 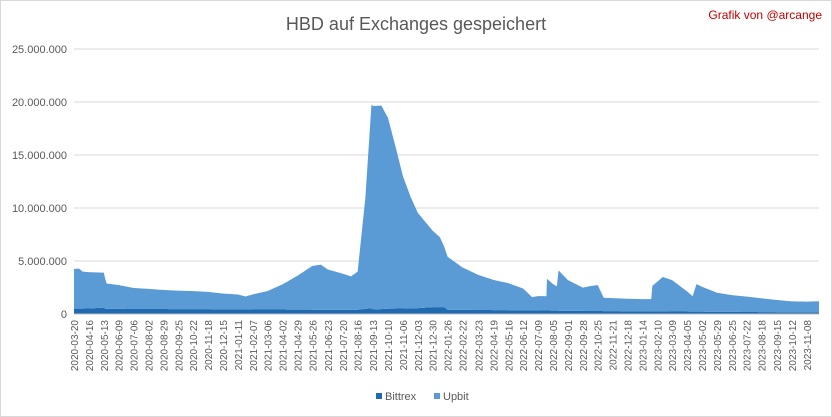 What do you see at coordinates (120, 346) in the screenshot?
I see `x-tick-label: 2020-06-09` at bounding box center [120, 346].